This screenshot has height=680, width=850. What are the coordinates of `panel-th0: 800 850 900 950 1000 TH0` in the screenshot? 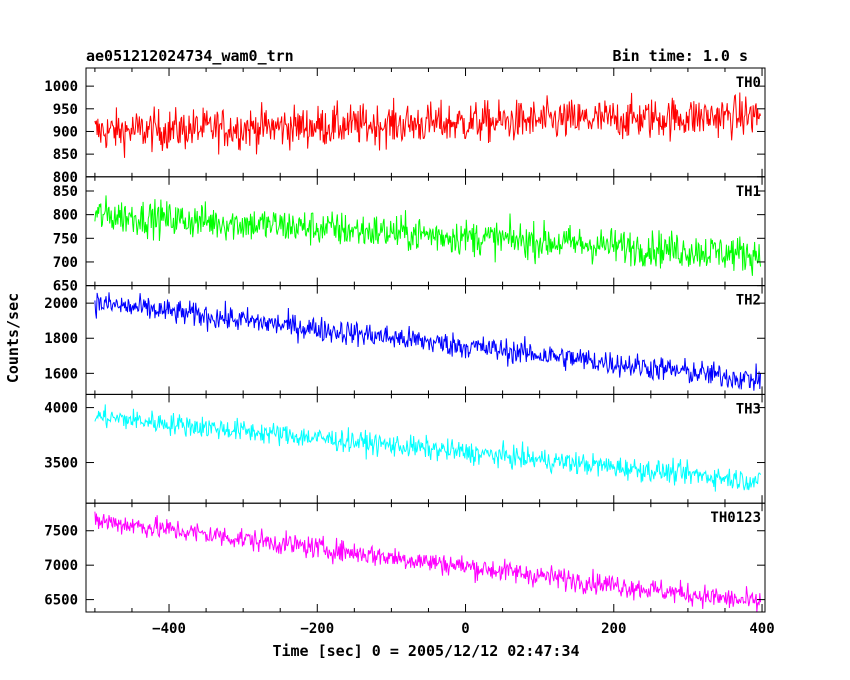 It's located at (405, 126).